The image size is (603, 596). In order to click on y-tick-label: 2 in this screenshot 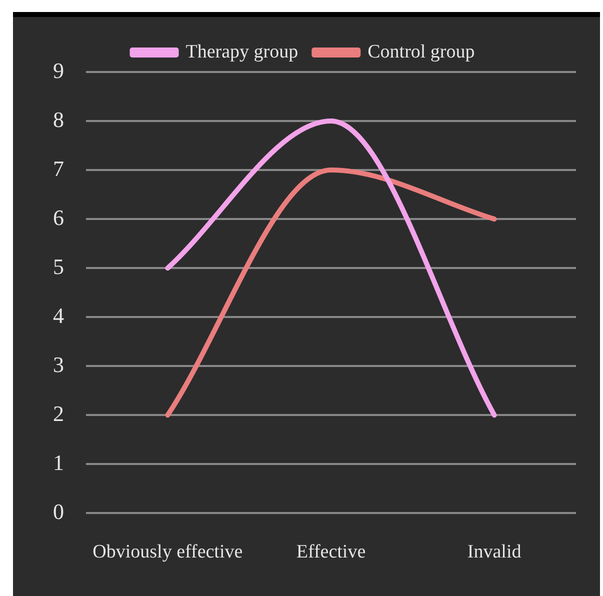, I will do `click(58, 413)`.